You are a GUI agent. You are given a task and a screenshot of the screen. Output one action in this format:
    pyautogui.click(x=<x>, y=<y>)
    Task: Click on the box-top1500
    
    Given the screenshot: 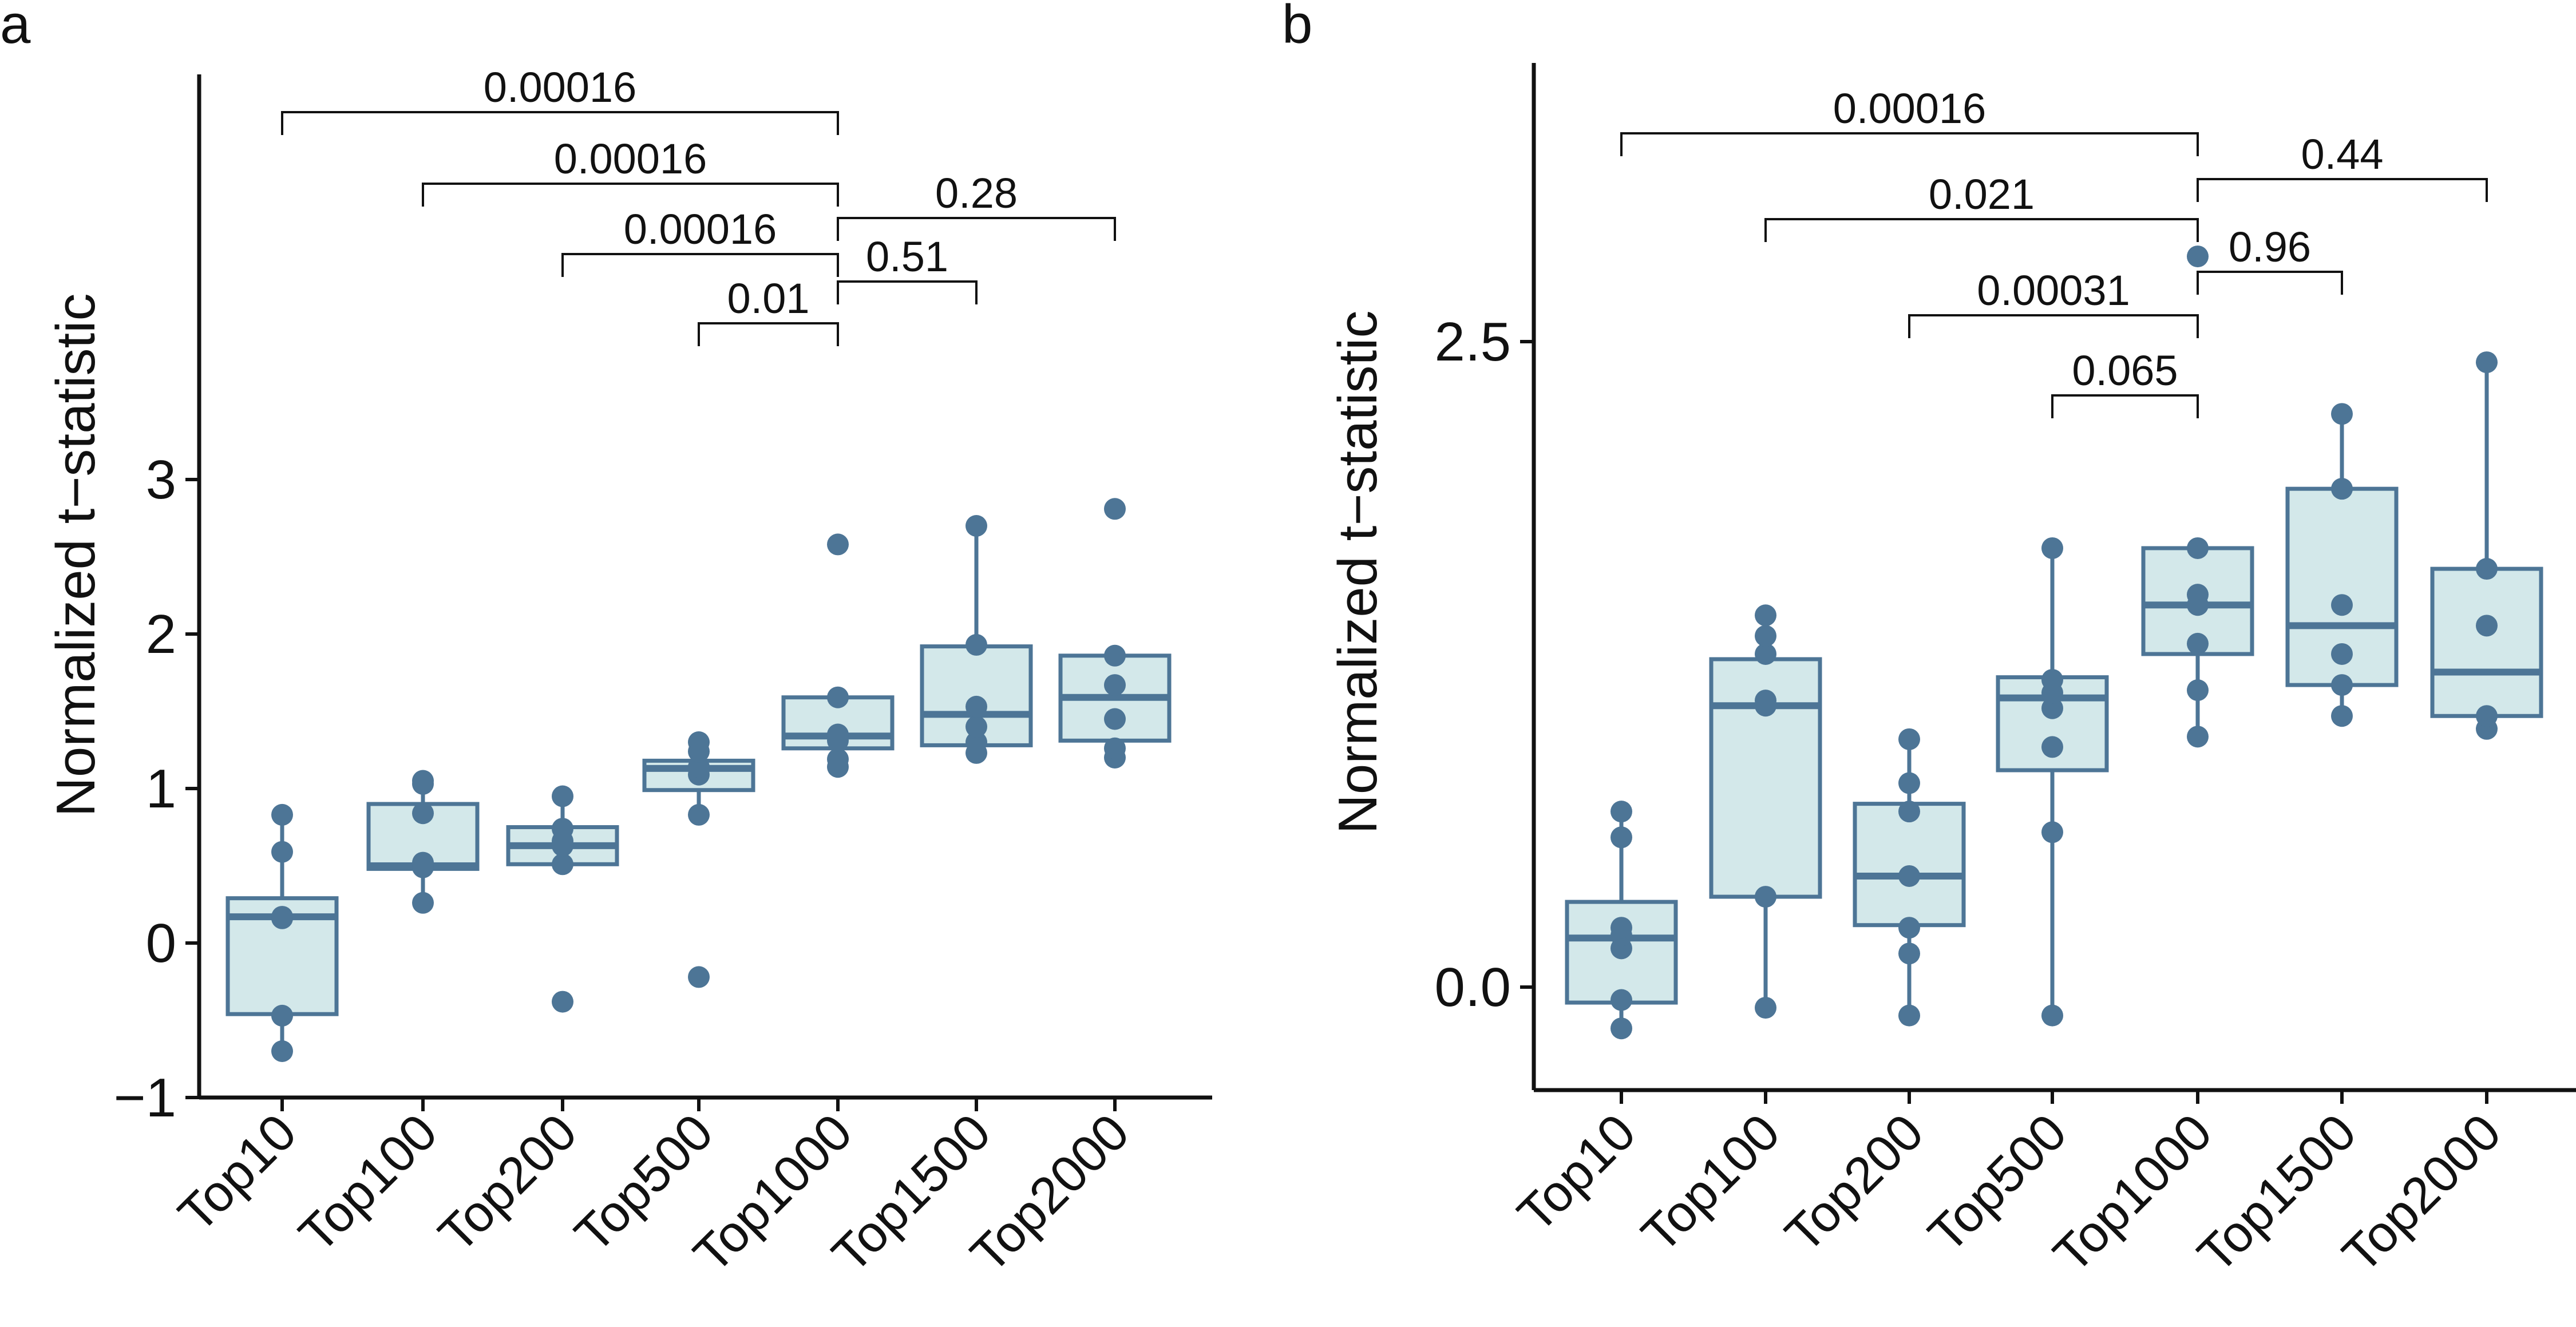 What is the action you would take?
    pyautogui.click(x=2342, y=565)
    